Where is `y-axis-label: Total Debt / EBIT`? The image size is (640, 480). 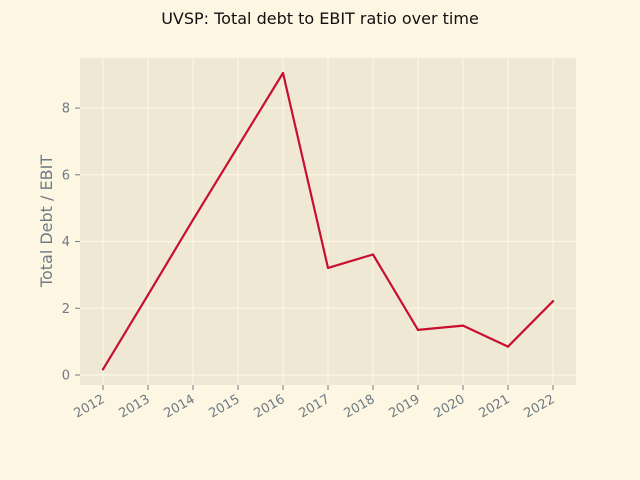 y-axis-label: Total Debt / EBIT is located at coordinates (46, 221).